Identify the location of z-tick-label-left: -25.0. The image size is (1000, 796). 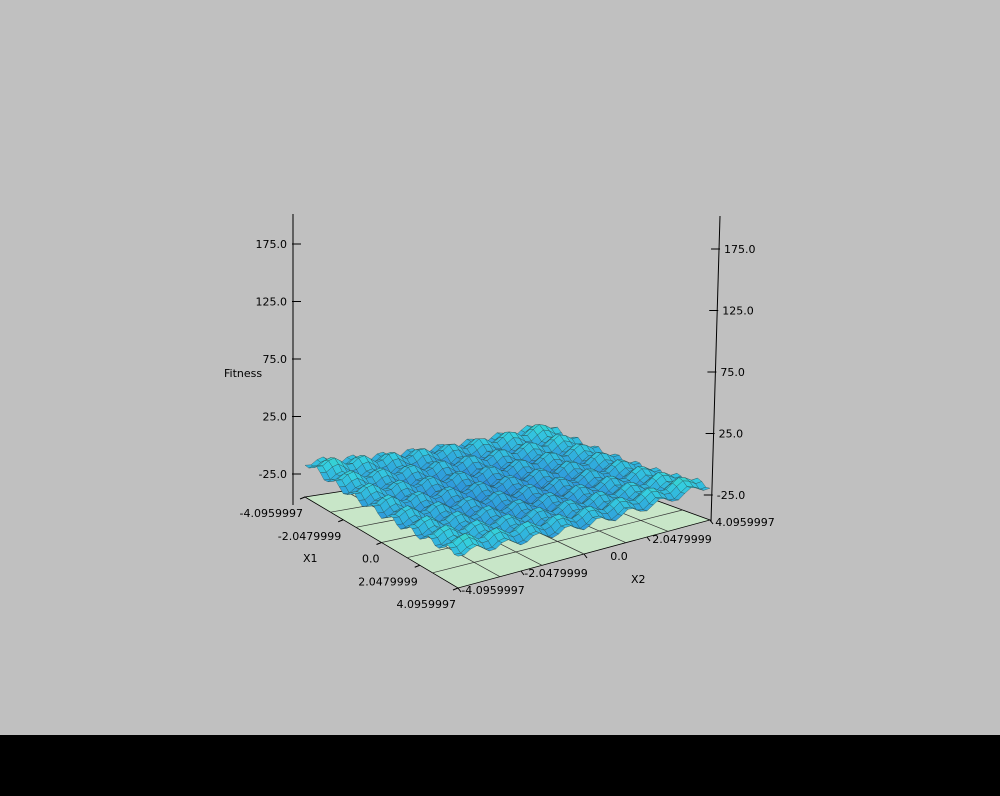
(273, 474).